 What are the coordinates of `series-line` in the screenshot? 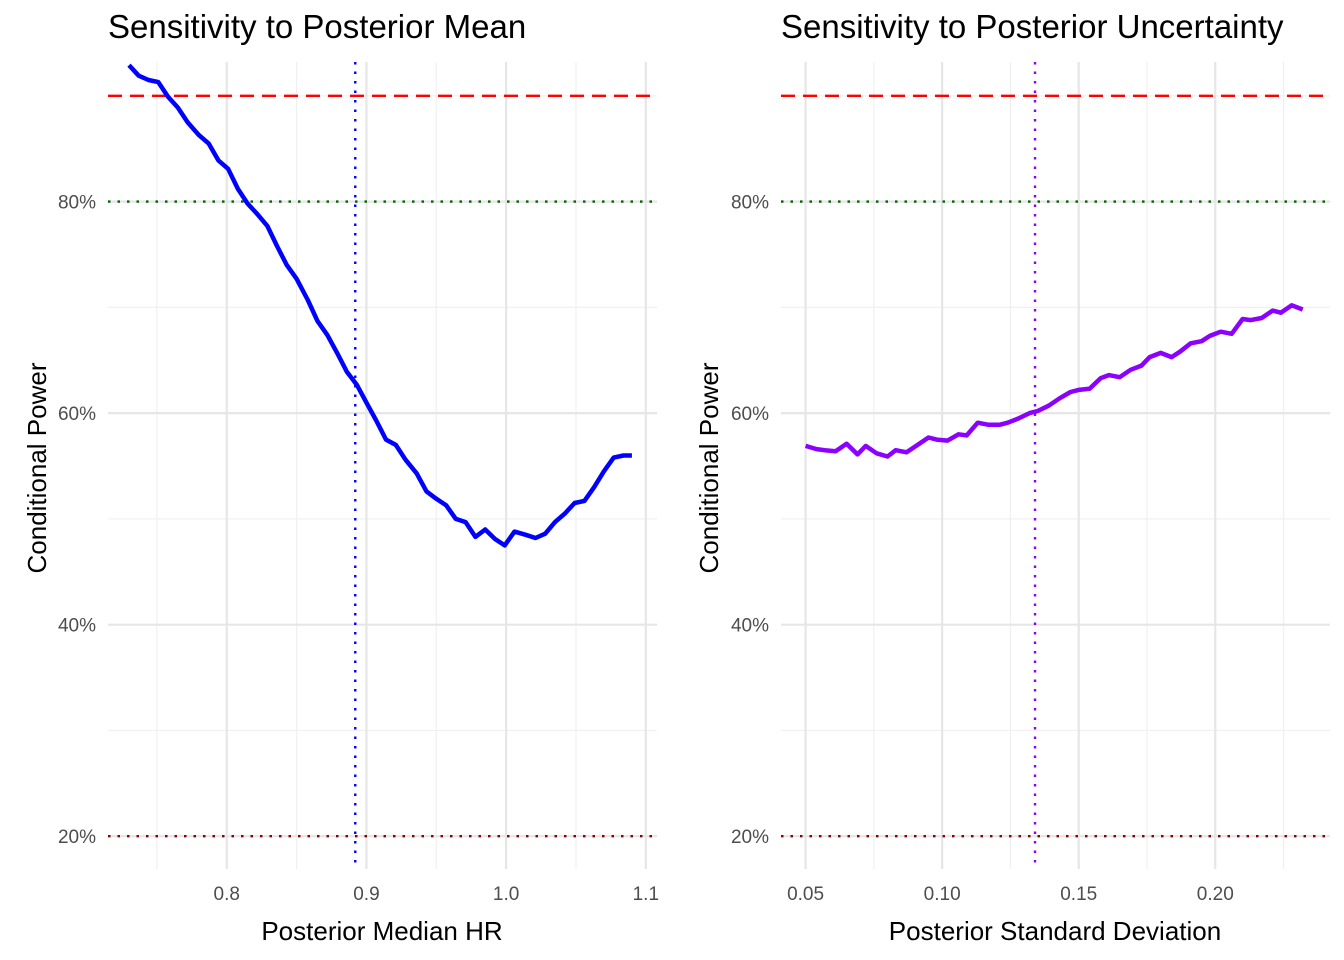 It's located at (1054, 381).